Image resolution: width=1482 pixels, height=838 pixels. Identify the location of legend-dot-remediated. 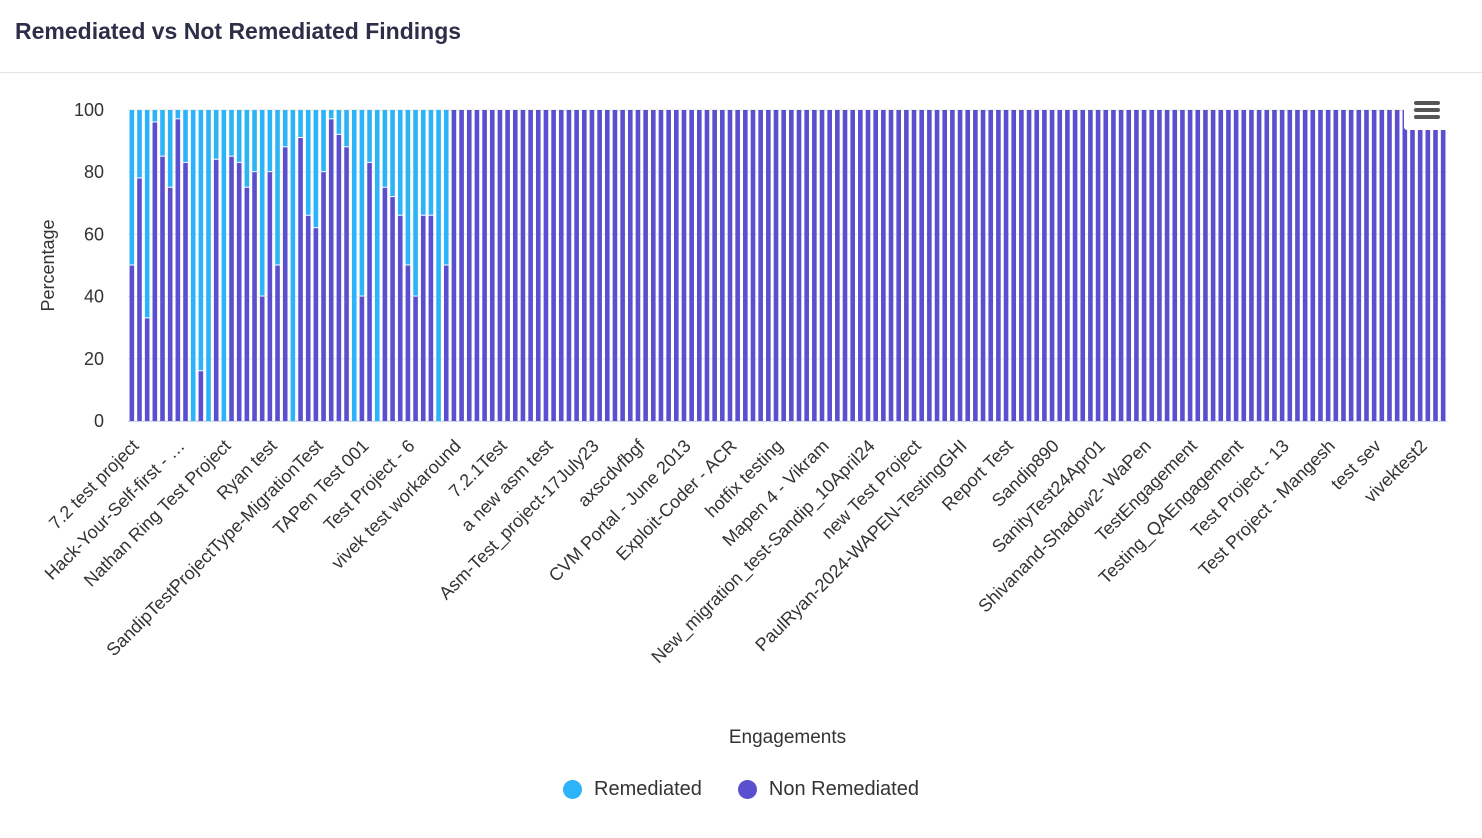
(573, 789).